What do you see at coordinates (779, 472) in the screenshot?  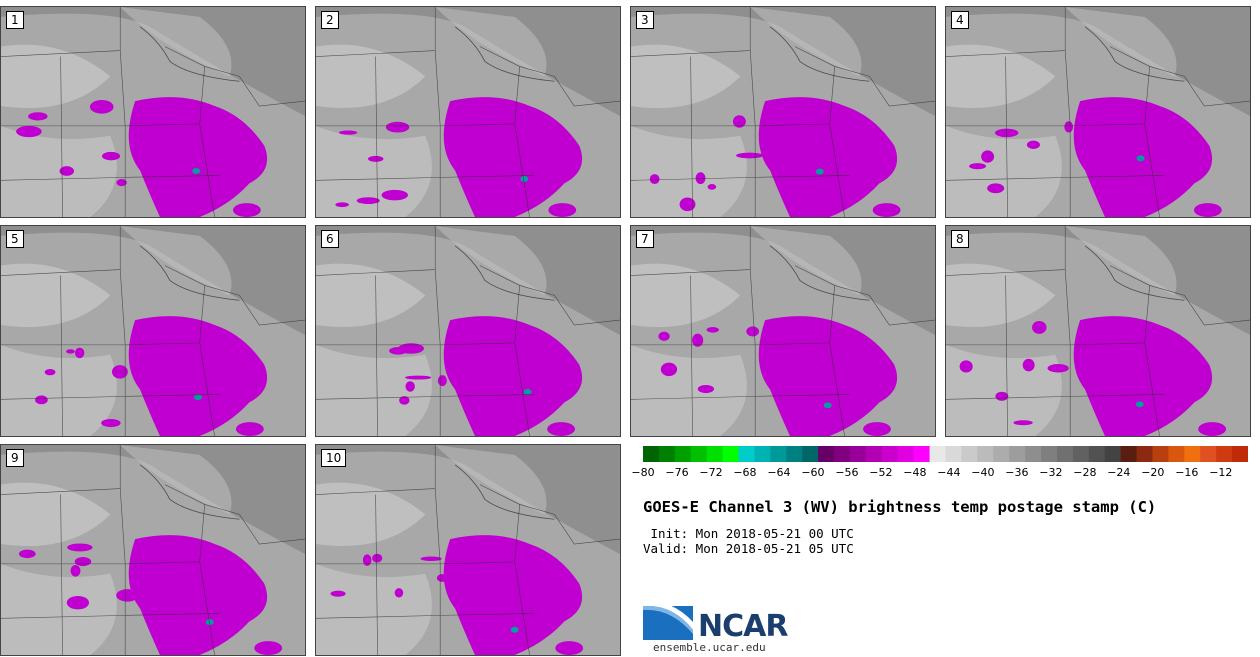 I see `colorbar-tick-label: −64` at bounding box center [779, 472].